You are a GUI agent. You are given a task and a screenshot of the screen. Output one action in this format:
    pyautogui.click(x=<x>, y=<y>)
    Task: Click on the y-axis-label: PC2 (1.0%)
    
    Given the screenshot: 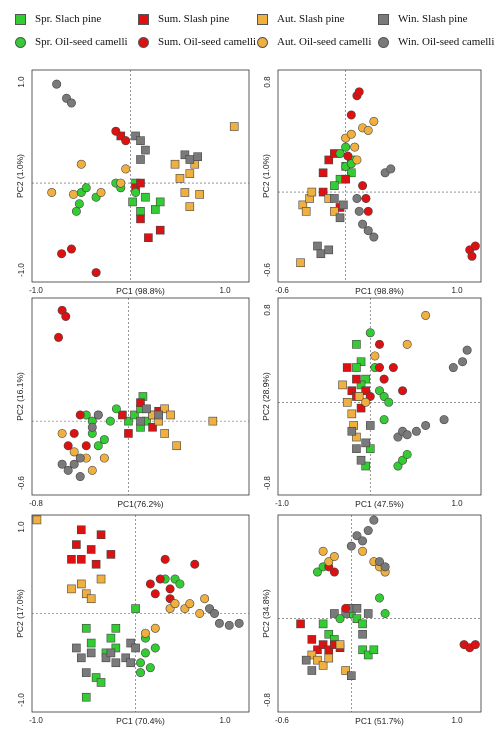 What is the action you would take?
    pyautogui.click(x=20, y=176)
    